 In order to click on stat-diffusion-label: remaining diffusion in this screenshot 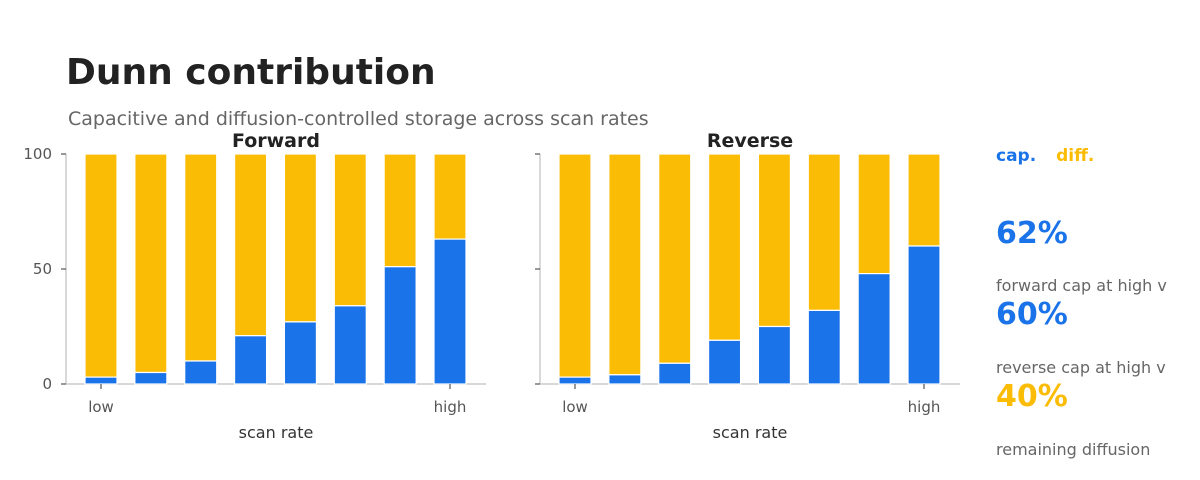, I will do `click(1073, 449)`.